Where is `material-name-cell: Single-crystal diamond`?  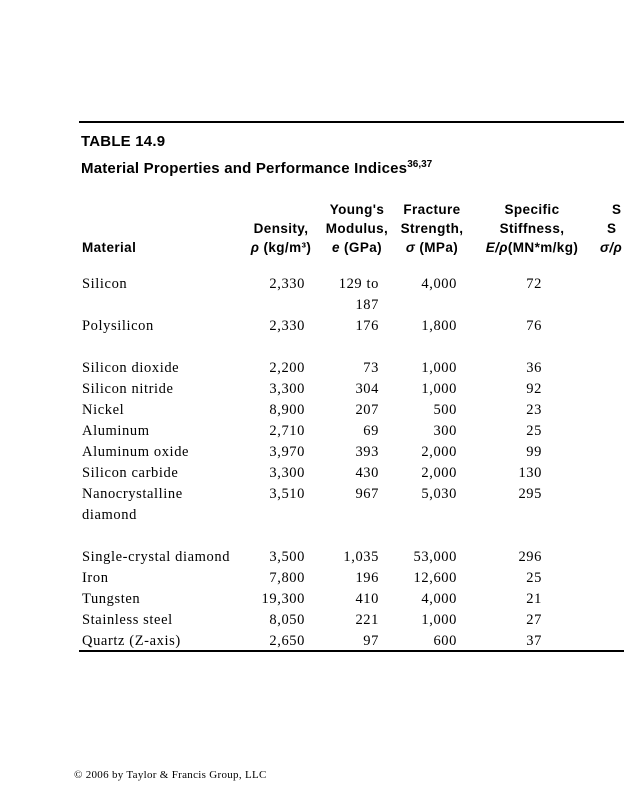 material-name-cell: Single-crystal diamond is located at coordinates (156, 557).